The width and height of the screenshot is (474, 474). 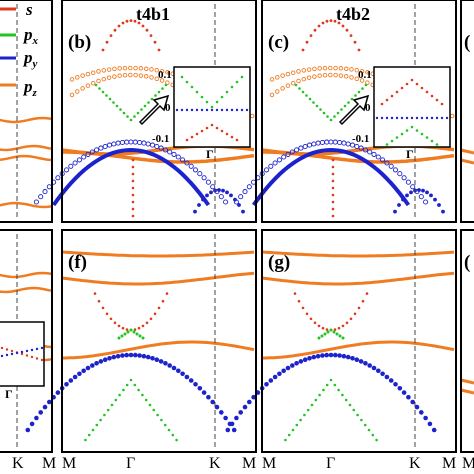 I want to click on inset-arrow-b, so click(x=154, y=110).